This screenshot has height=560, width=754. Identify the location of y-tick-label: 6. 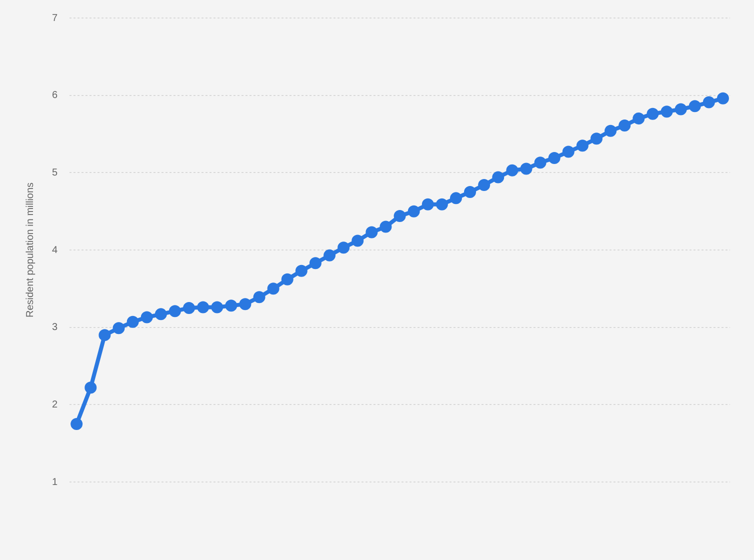
(55, 96).